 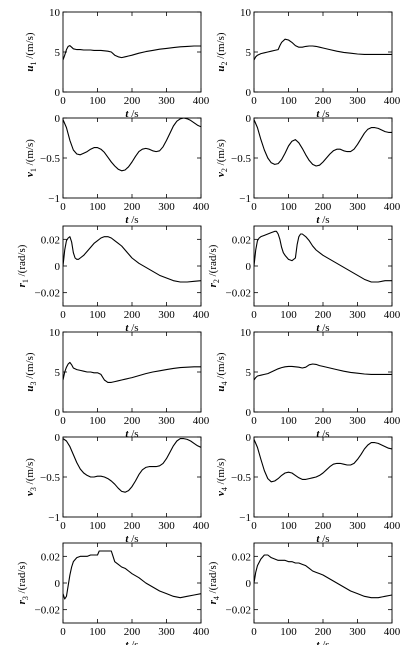 I want to click on x-axis-label-u4: t /s, so click(x=322, y=434).